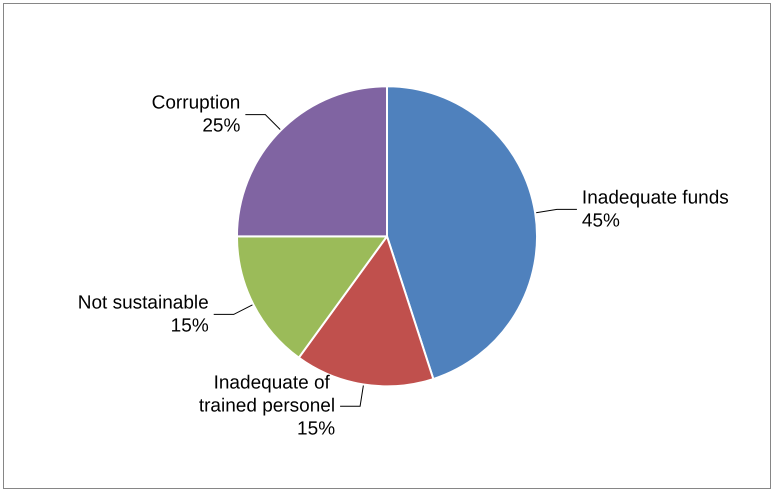 The height and width of the screenshot is (494, 776). I want to click on slice-label: Corruption, so click(196, 103).